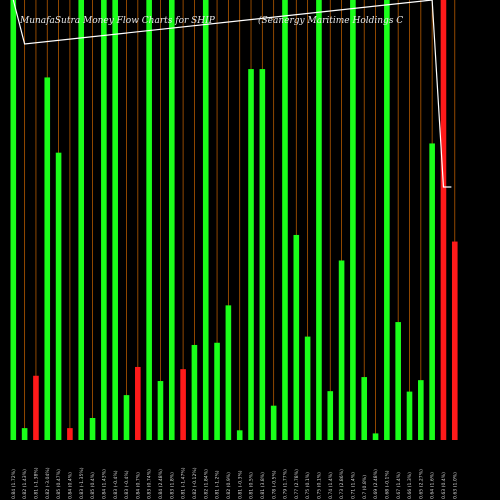 The width and height of the screenshot is (500, 500). What do you see at coordinates (161, 484) in the screenshot?
I see `x-tick-label: 0.84 (2.48%)` at bounding box center [161, 484].